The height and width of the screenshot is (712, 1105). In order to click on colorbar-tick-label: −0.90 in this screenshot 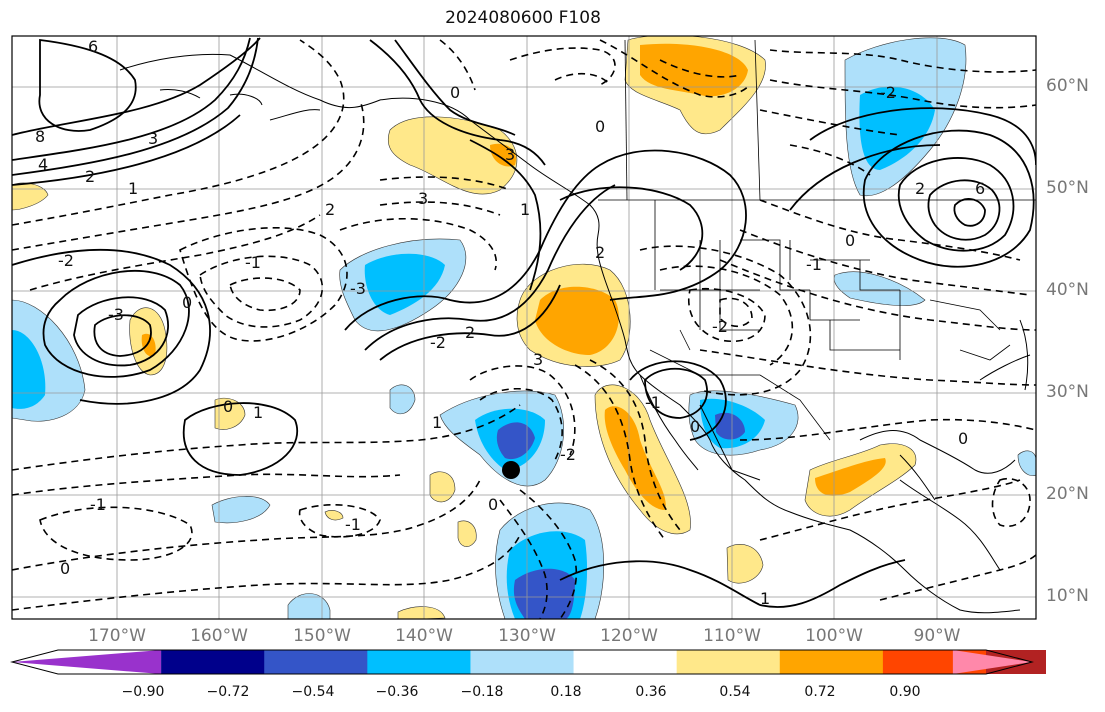, I will do `click(143, 692)`.